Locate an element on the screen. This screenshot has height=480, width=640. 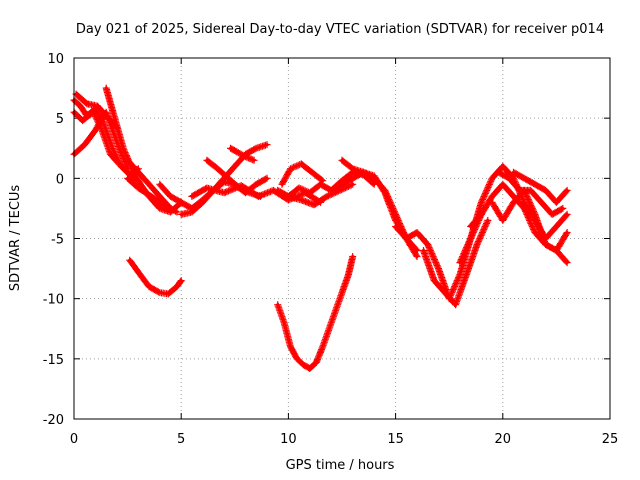
series-sat-y is located at coordinates (531, 193).